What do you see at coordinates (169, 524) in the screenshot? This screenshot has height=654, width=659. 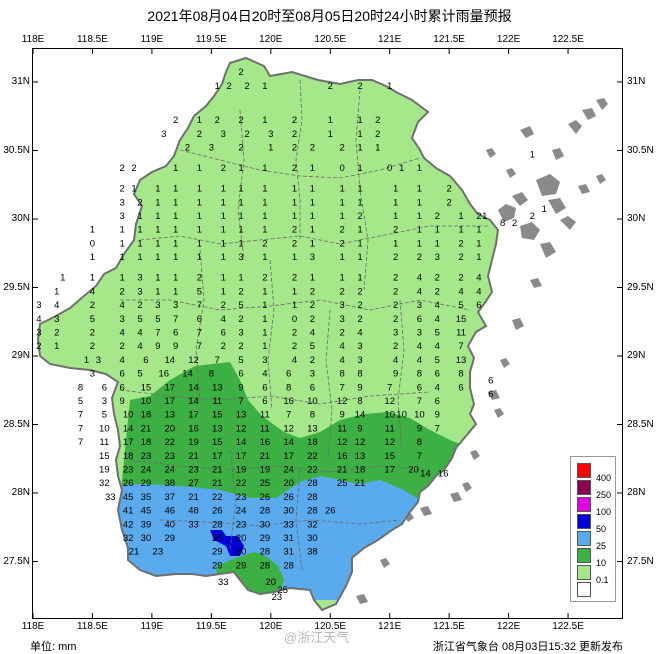 I see `rain-value: 40` at bounding box center [169, 524].